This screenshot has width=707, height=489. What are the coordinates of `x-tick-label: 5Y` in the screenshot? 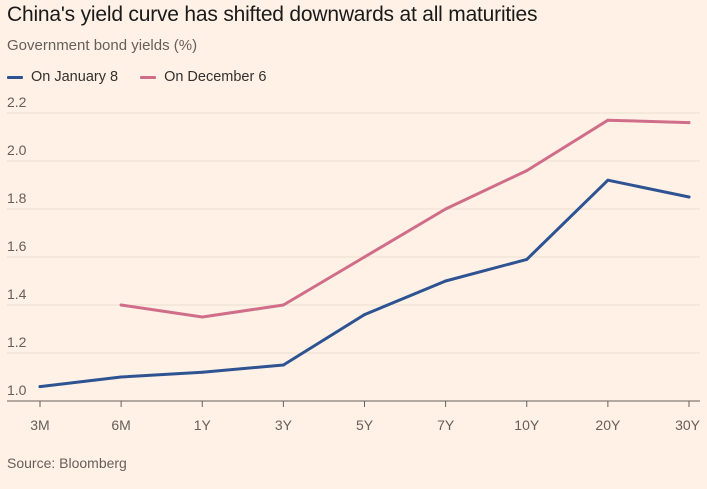 It's located at (365, 425).